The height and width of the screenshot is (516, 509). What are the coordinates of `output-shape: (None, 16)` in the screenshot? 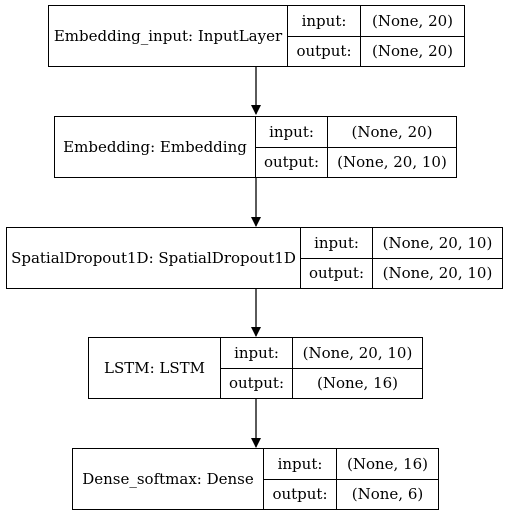 It's located at (357, 383).